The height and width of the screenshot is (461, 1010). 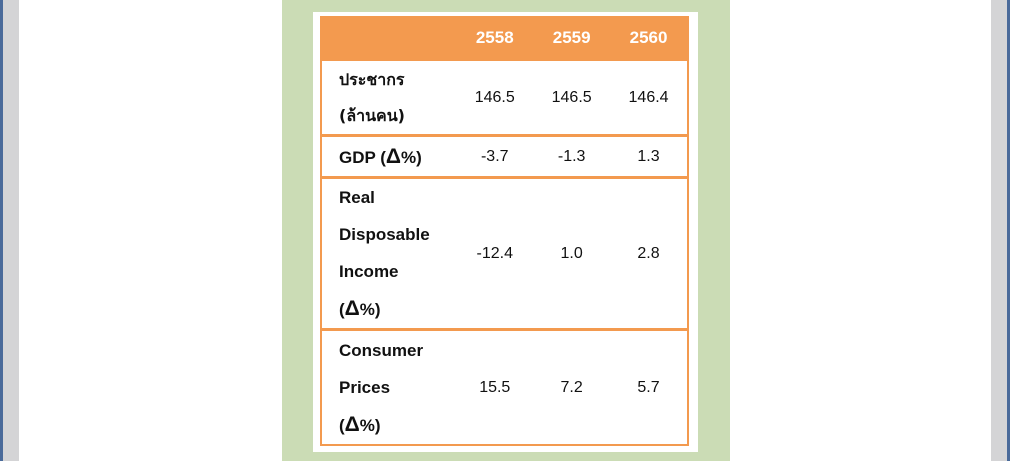 What do you see at coordinates (571, 253) in the screenshot?
I see `table-cell: 1.0` at bounding box center [571, 253].